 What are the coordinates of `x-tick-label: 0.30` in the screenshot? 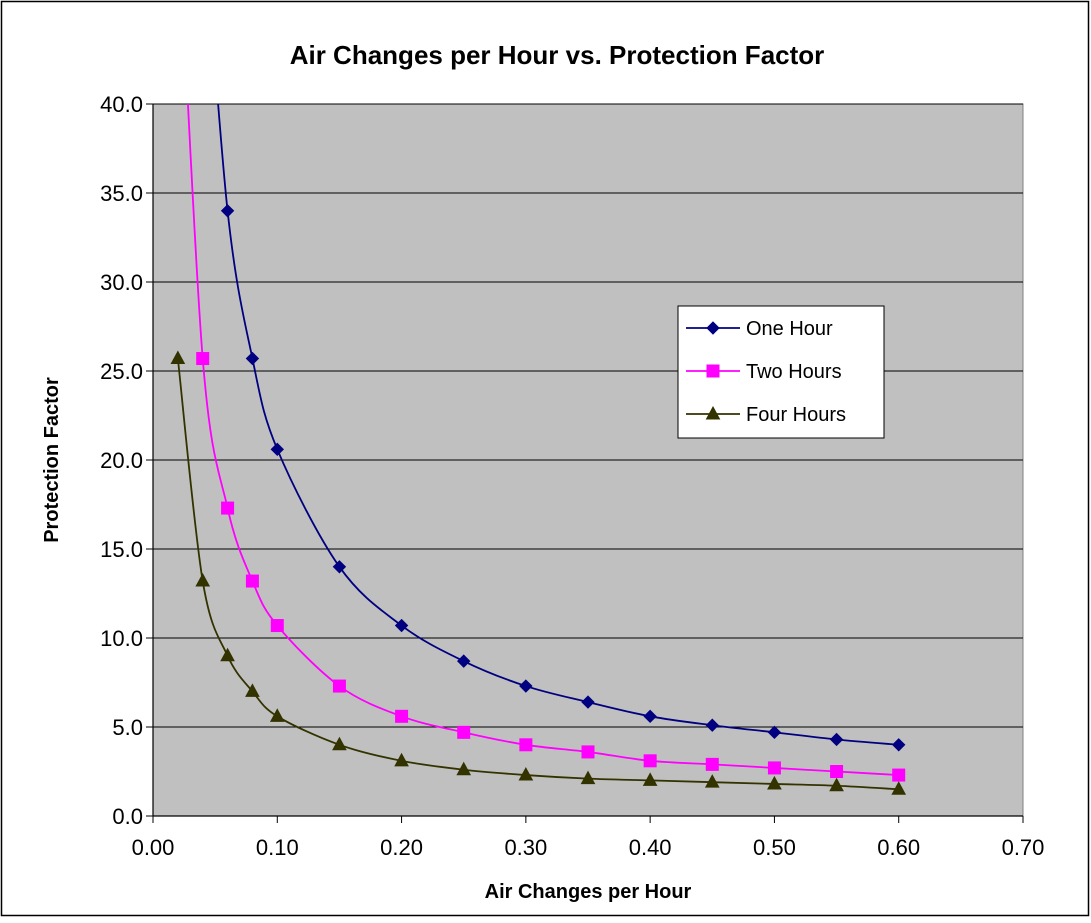 It's located at (525, 847).